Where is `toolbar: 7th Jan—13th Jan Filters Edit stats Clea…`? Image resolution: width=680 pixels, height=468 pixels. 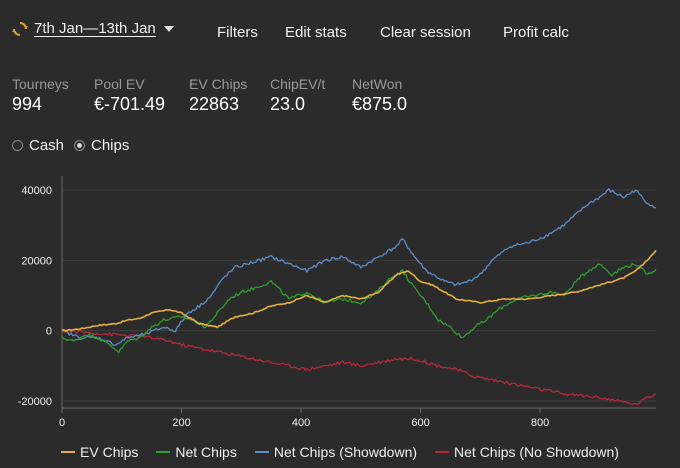 toolbar: 7th Jan—13th Jan Filters Edit stats Clea… is located at coordinates (340, 32).